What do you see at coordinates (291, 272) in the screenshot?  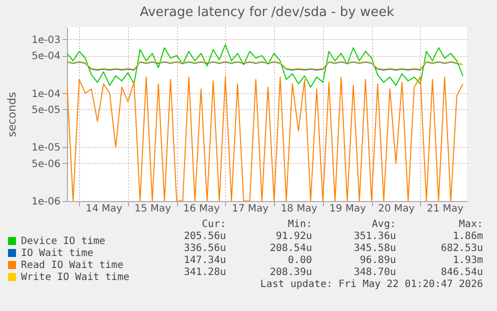 I see `text: 208.39u` at bounding box center [291, 272].